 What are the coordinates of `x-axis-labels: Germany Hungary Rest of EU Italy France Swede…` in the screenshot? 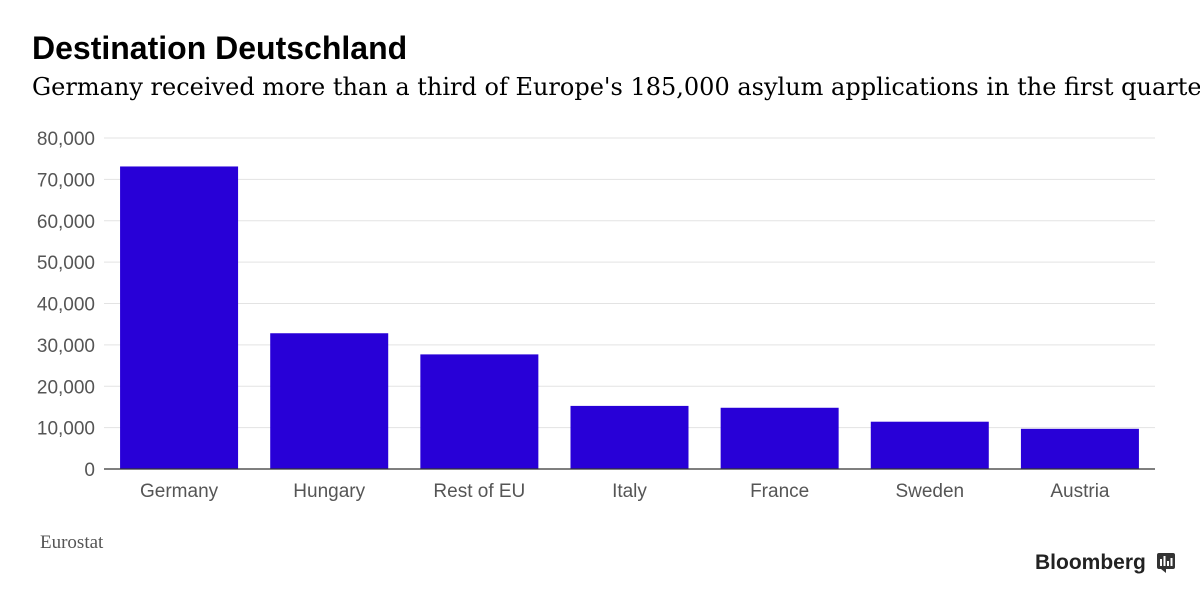 It's located at (625, 491).